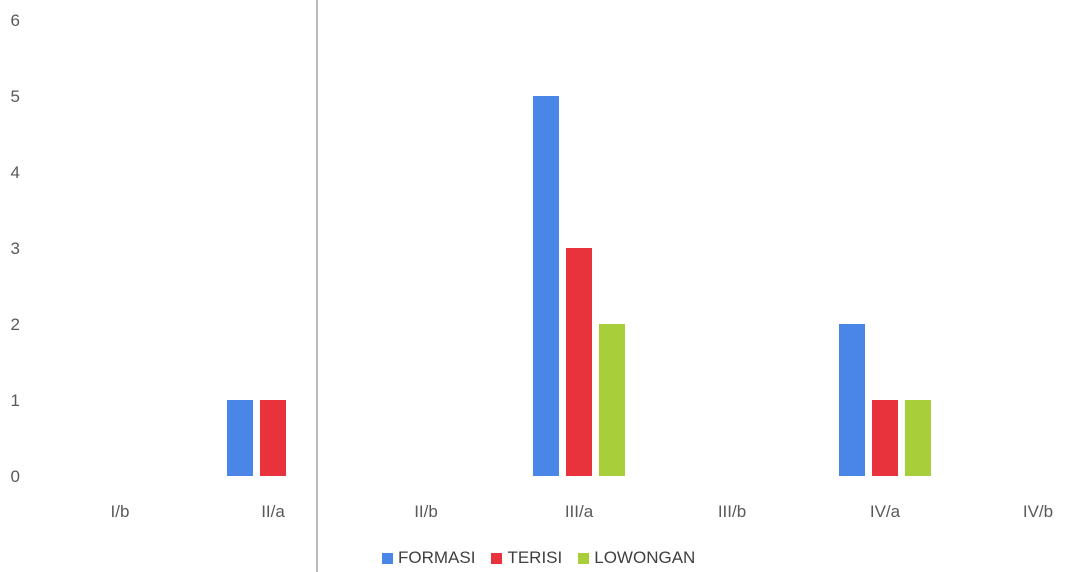 This screenshot has width=1067, height=572. I want to click on x-tick-label: III/b, so click(732, 511).